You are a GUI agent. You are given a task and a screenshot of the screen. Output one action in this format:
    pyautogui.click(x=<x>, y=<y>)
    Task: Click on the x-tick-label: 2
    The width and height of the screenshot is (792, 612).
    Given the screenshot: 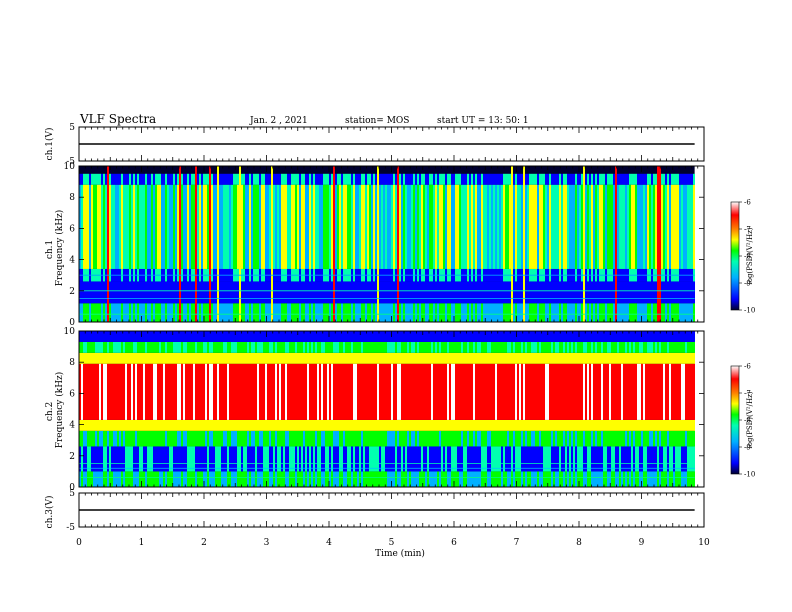 What is the action you would take?
    pyautogui.click(x=204, y=543)
    